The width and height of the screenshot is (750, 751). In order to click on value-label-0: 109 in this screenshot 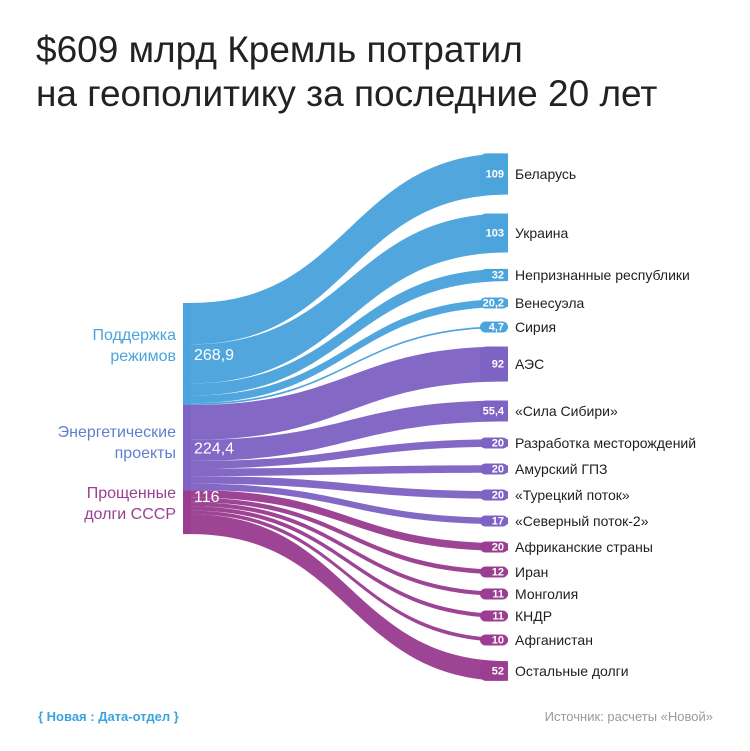, I will do `click(495, 175)`.